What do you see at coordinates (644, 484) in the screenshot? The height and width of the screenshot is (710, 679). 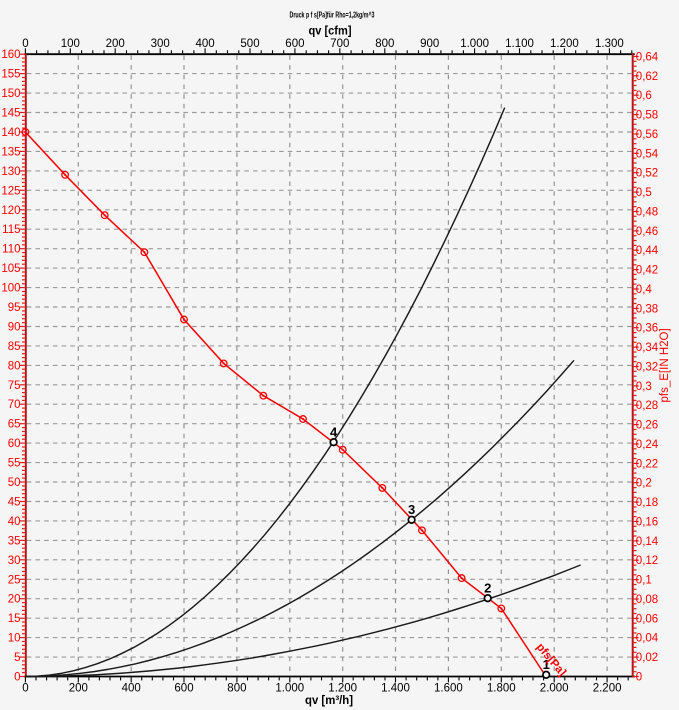 I see `svg-text: 0,2` at bounding box center [644, 484].